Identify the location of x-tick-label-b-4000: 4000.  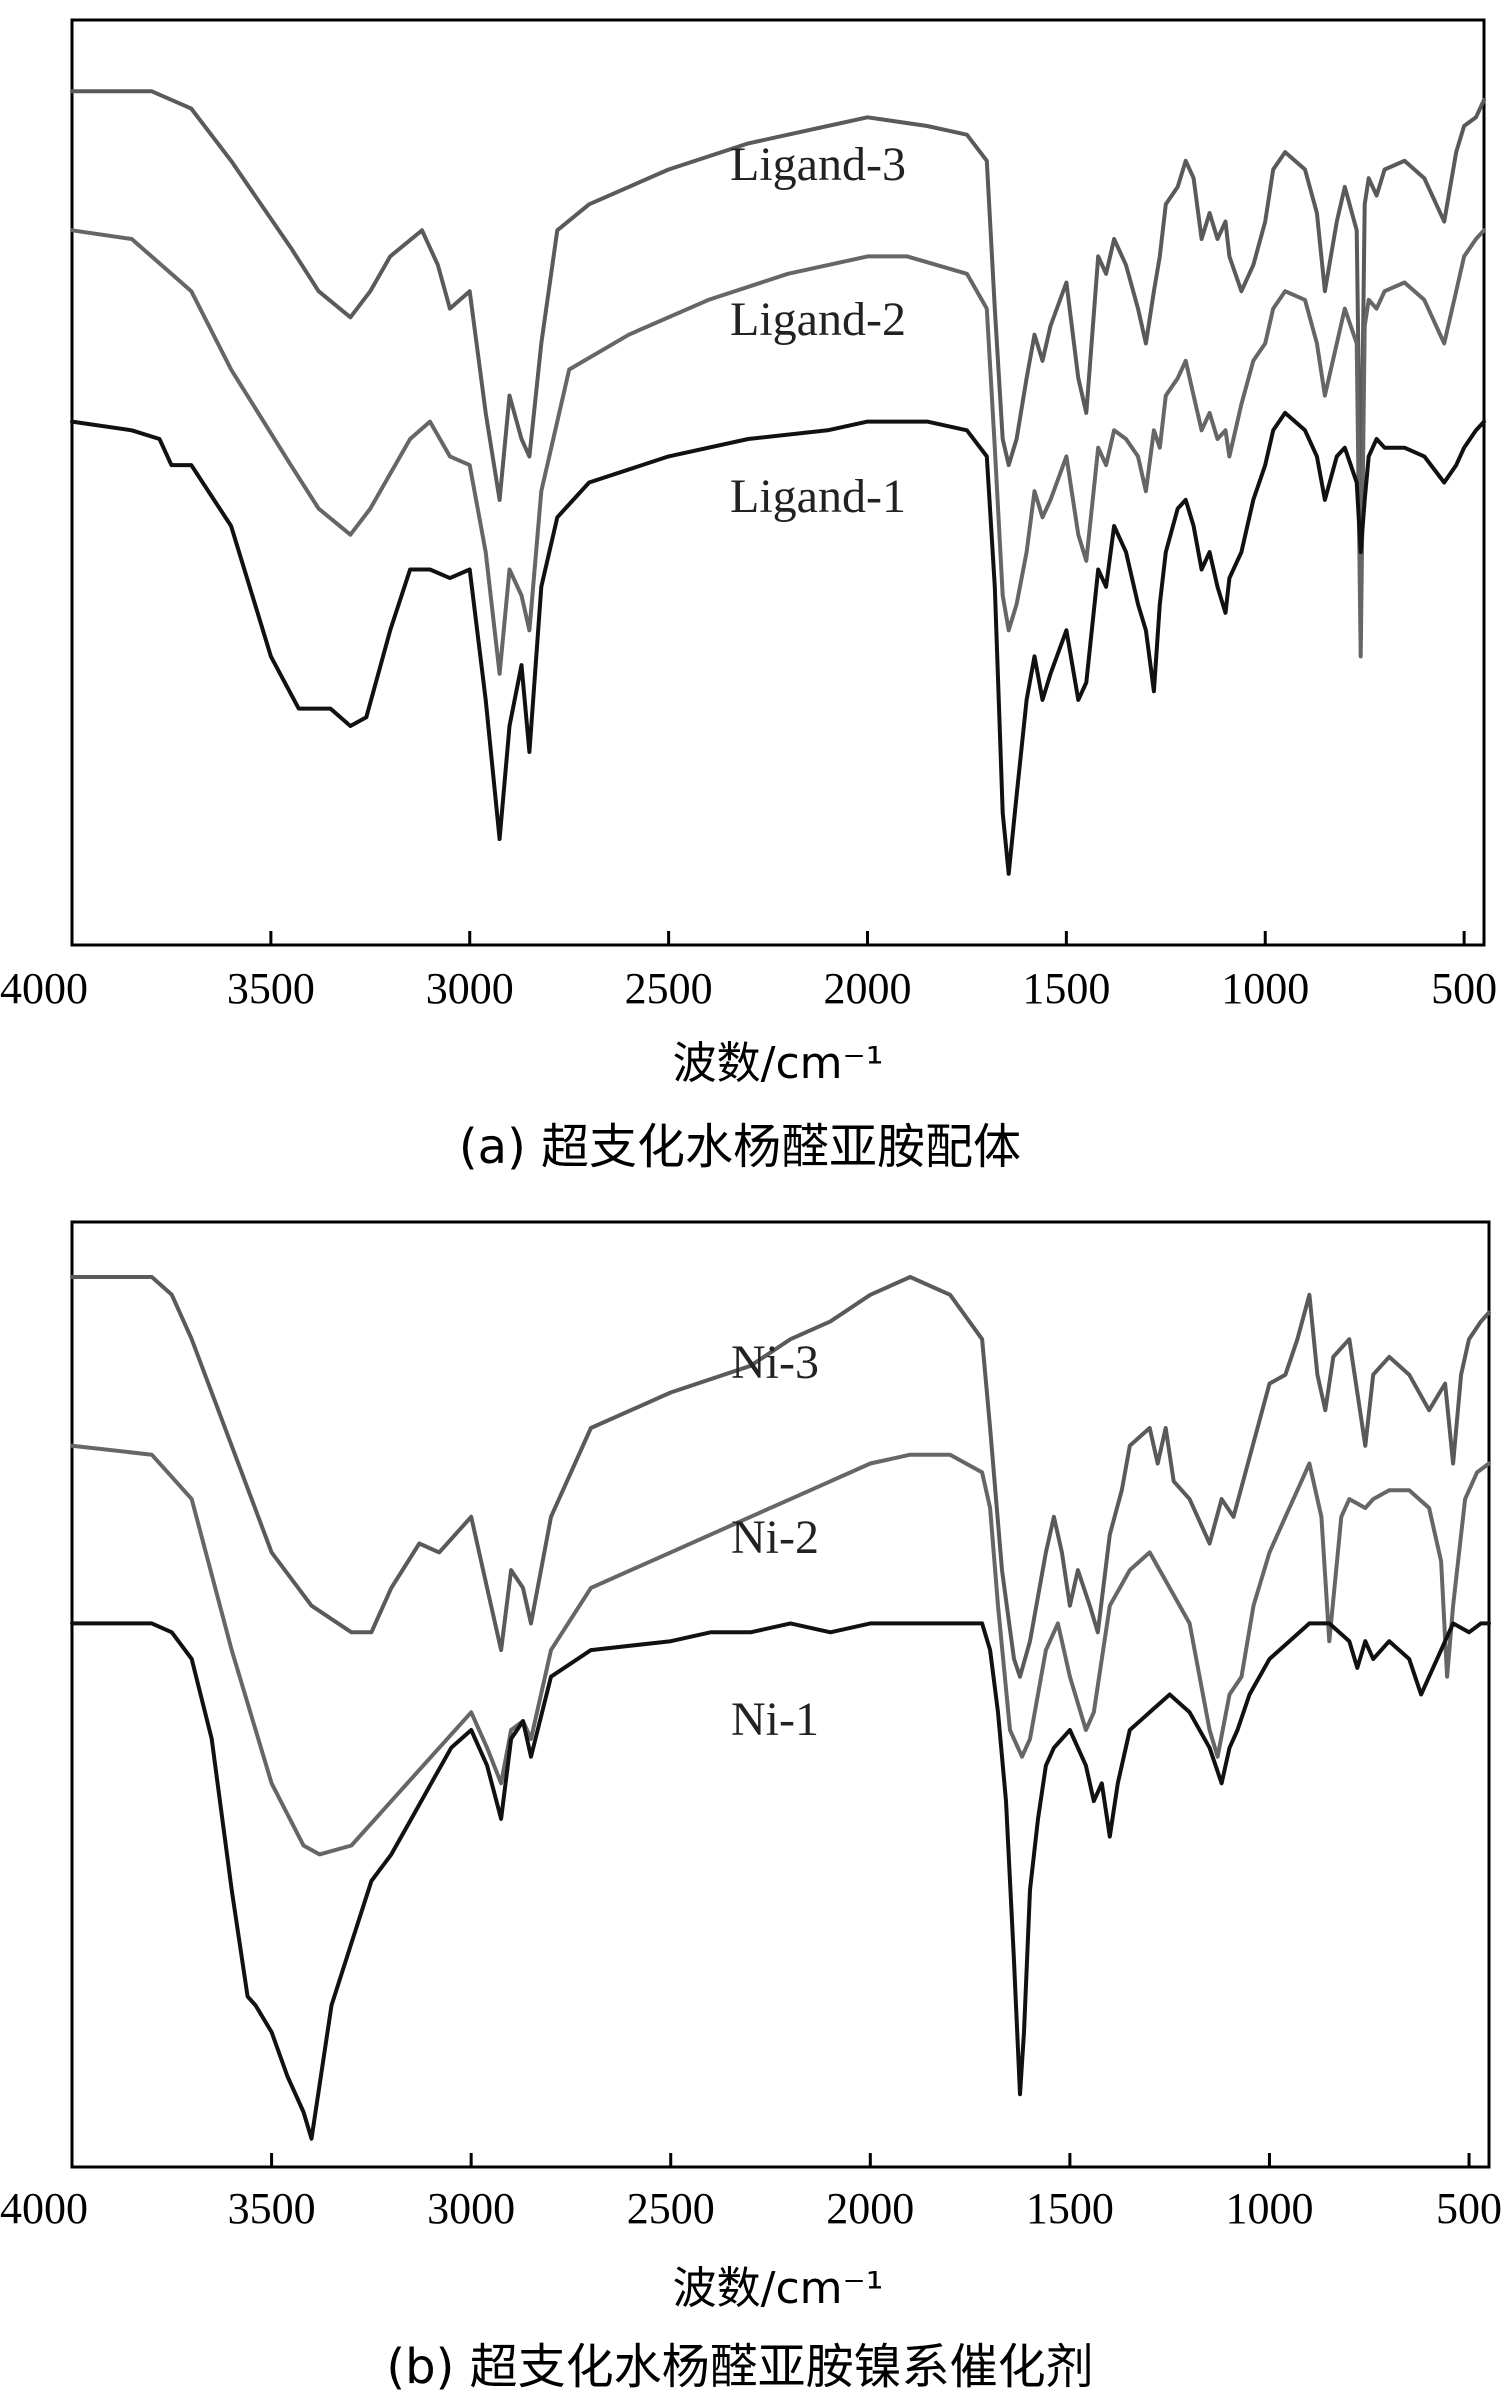
(44, 2208).